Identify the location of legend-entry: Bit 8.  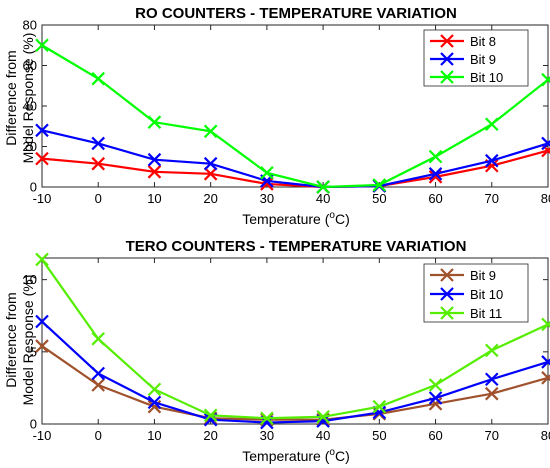
(463, 41).